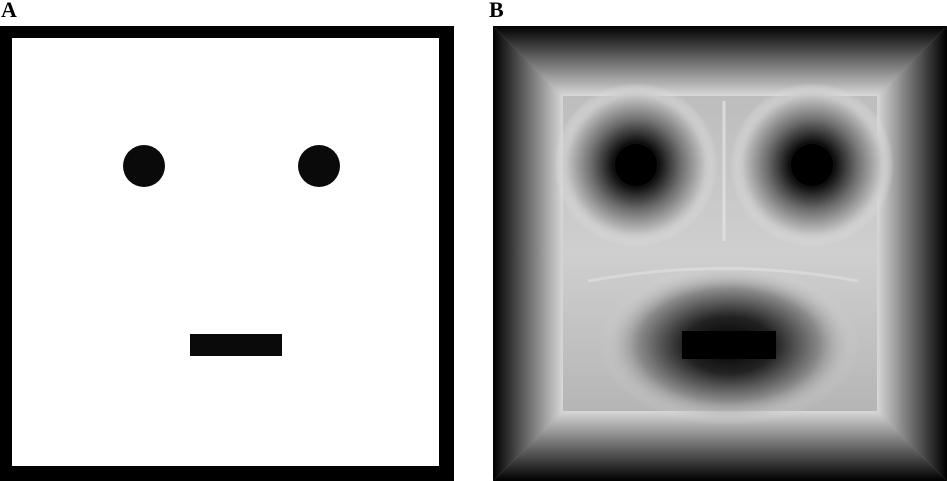  What do you see at coordinates (912, 253) in the screenshot?
I see `frame-right-gradient` at bounding box center [912, 253].